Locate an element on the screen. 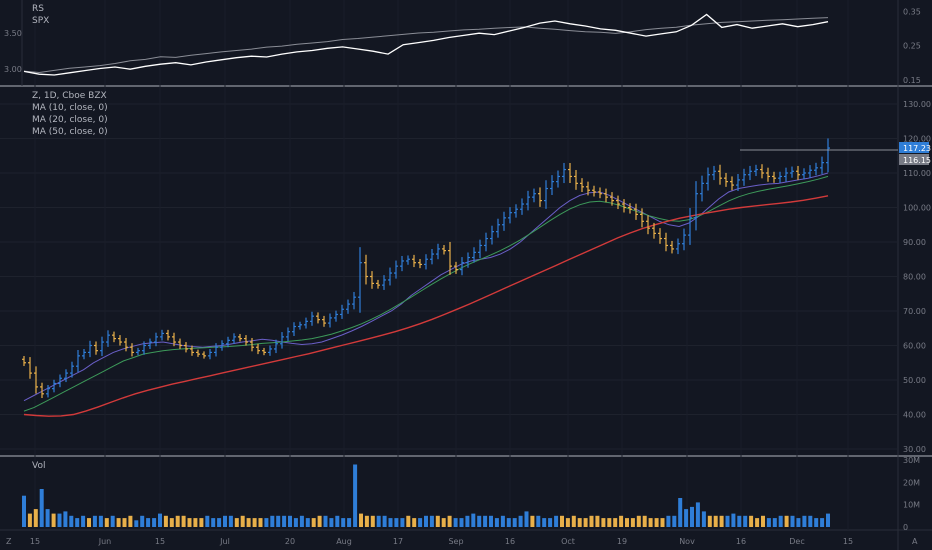 This screenshot has width=932, height=550. rs-right-axis-tick: 0.35 is located at coordinates (912, 11).